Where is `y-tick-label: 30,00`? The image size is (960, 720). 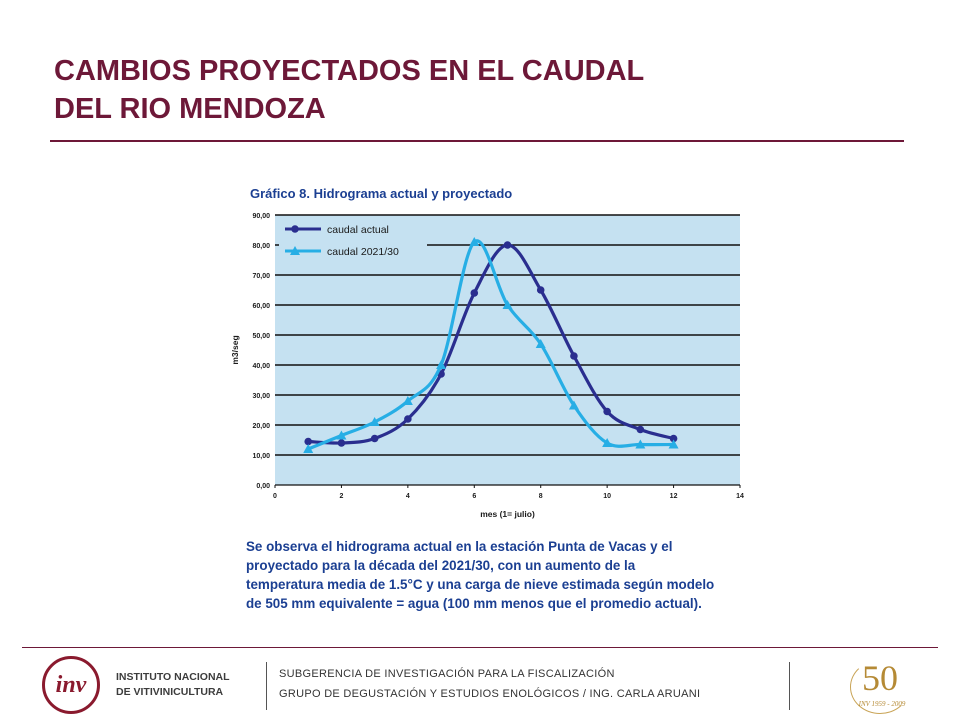 y-tick-label: 30,00 is located at coordinates (261, 396).